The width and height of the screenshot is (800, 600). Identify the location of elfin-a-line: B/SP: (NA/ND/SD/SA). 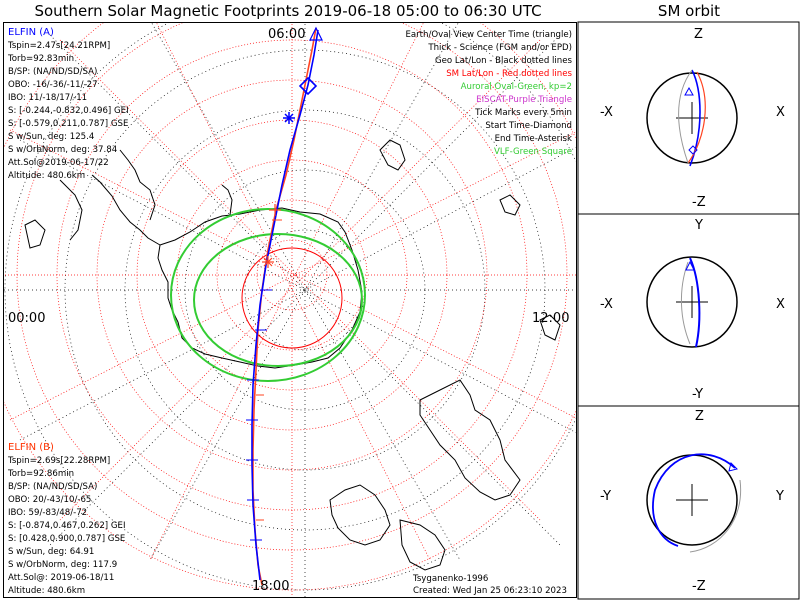
(52, 72).